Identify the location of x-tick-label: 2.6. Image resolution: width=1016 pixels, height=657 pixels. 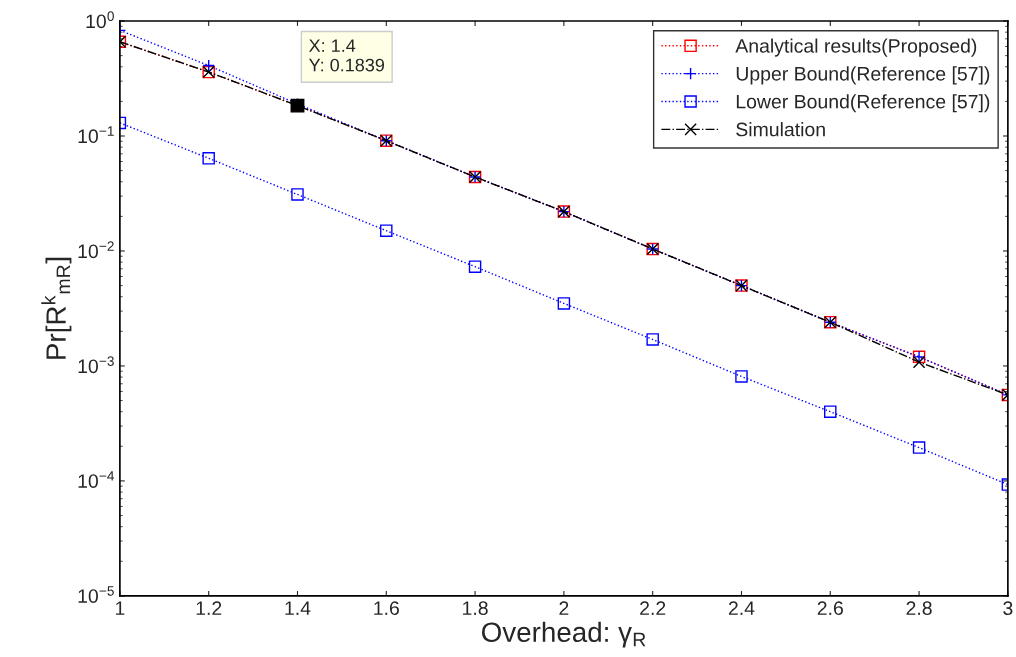
(830, 608).